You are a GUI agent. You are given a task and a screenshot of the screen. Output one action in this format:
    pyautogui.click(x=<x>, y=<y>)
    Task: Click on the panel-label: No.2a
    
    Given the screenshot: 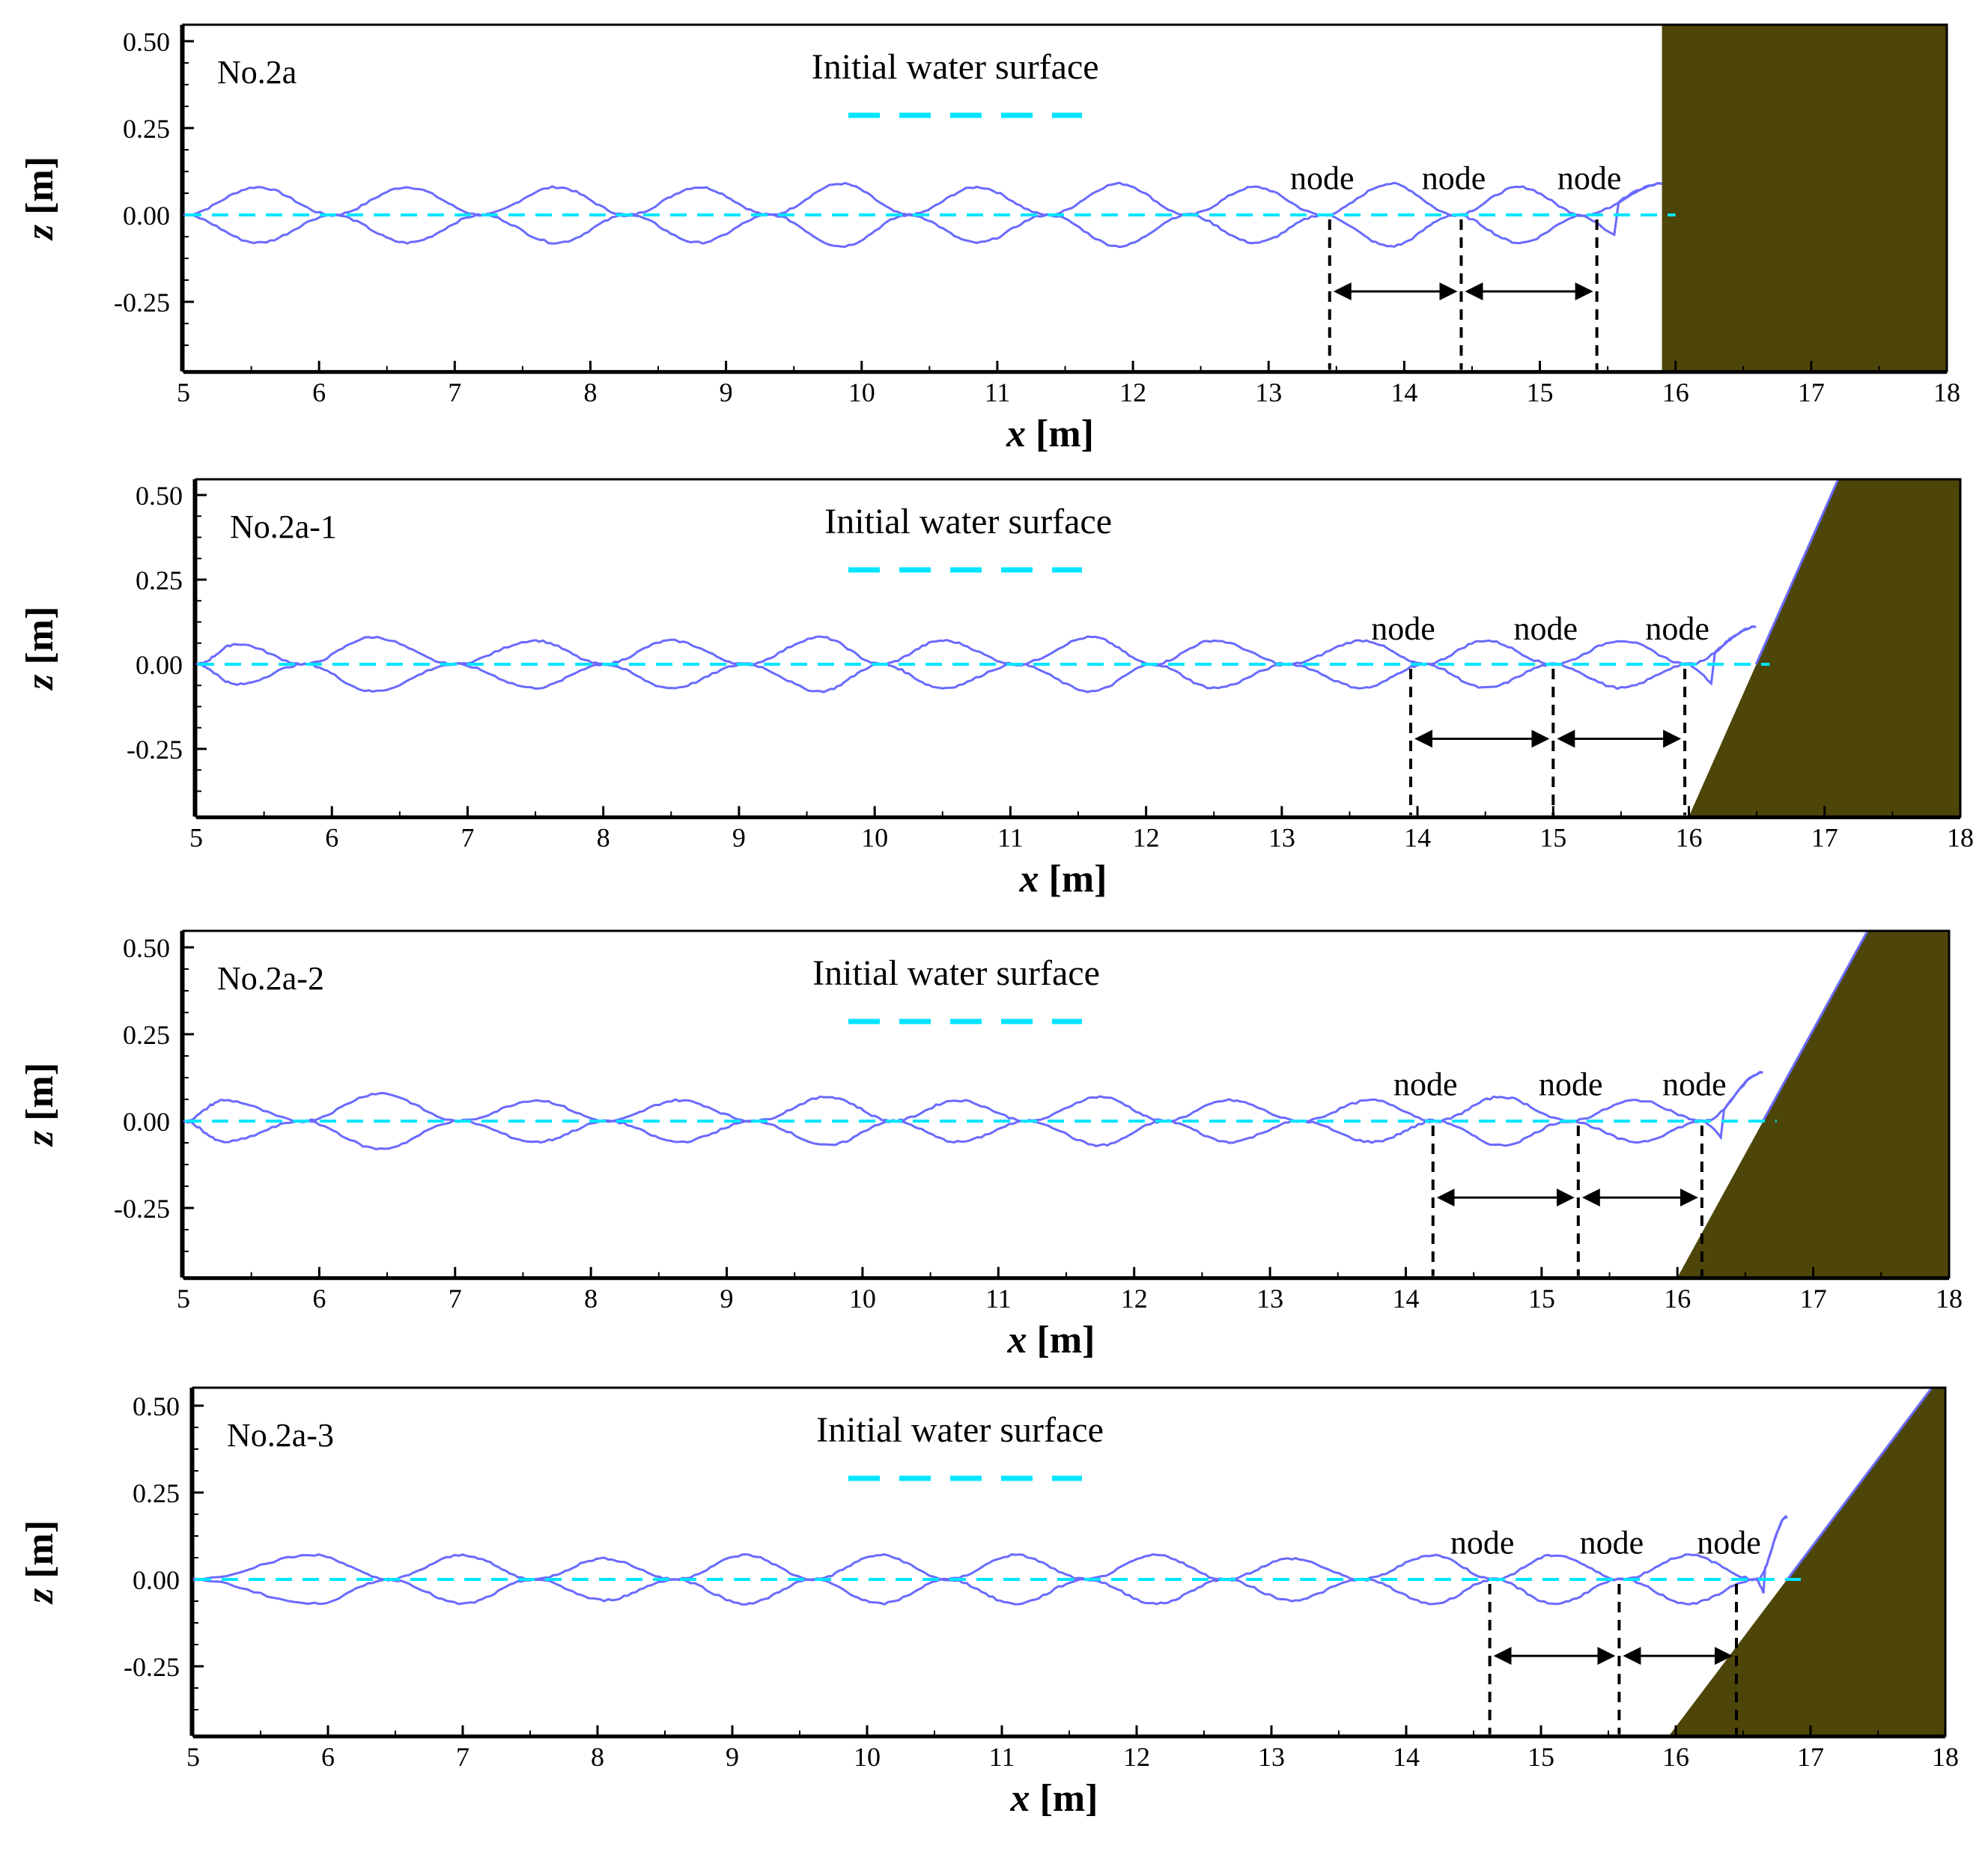 What is the action you would take?
    pyautogui.click(x=257, y=72)
    